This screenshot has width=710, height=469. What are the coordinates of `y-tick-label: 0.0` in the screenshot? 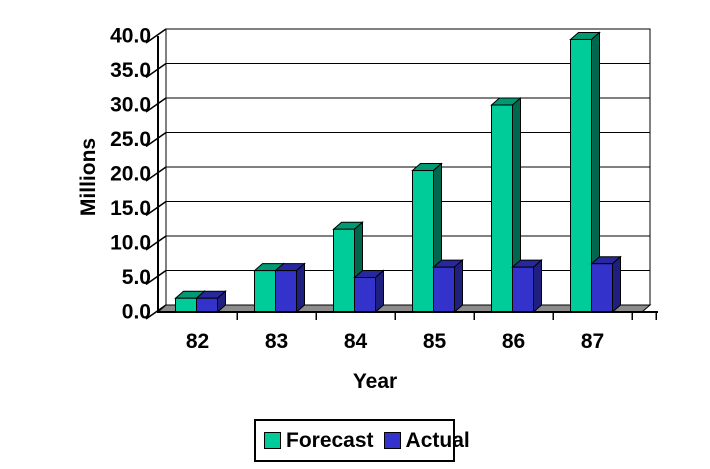 It's located at (136, 312).